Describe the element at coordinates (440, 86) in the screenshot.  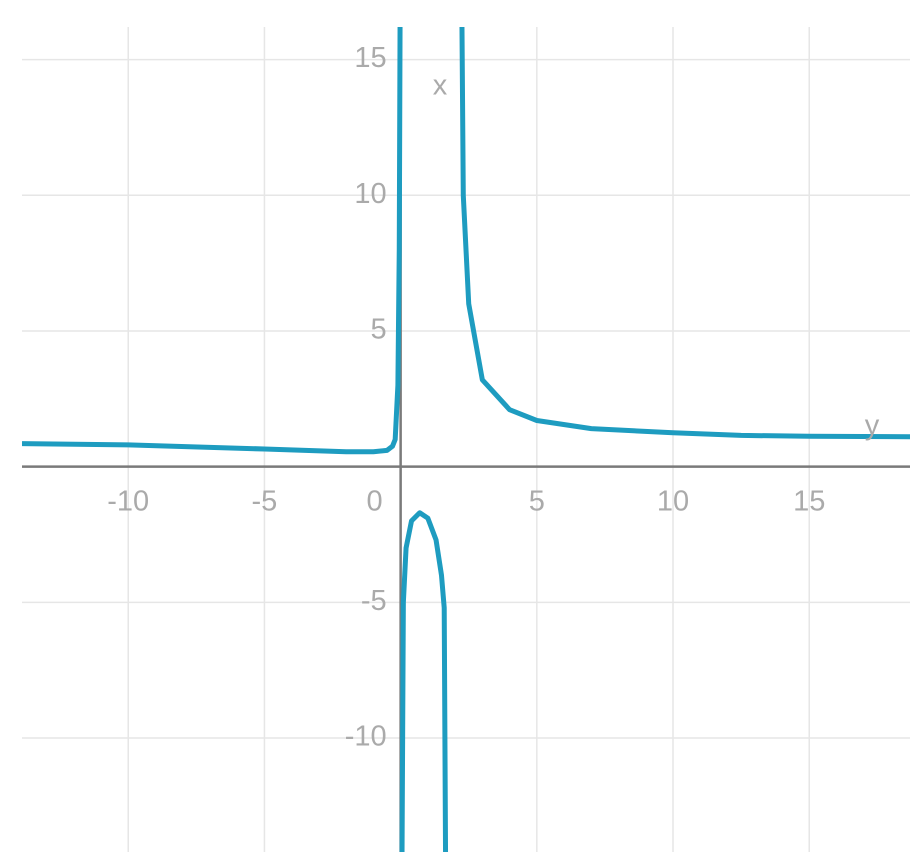
I see `y-axis-label: x` at that location.